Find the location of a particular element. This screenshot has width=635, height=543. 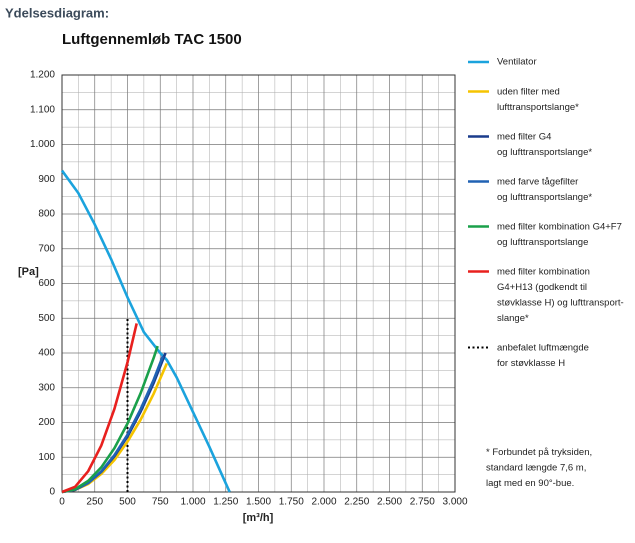

legend-label: Ventilator is located at coordinates (517, 62).